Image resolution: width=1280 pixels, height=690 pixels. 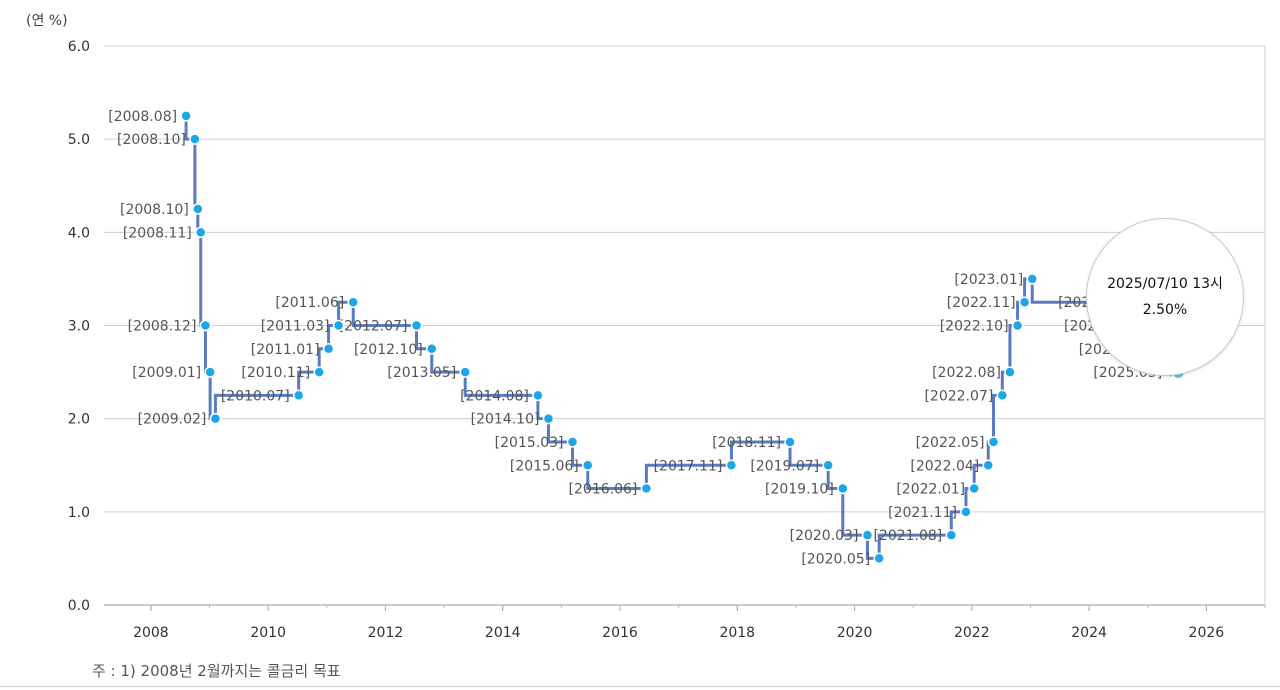 I want to click on point-label: [2019.07], so click(x=784, y=466).